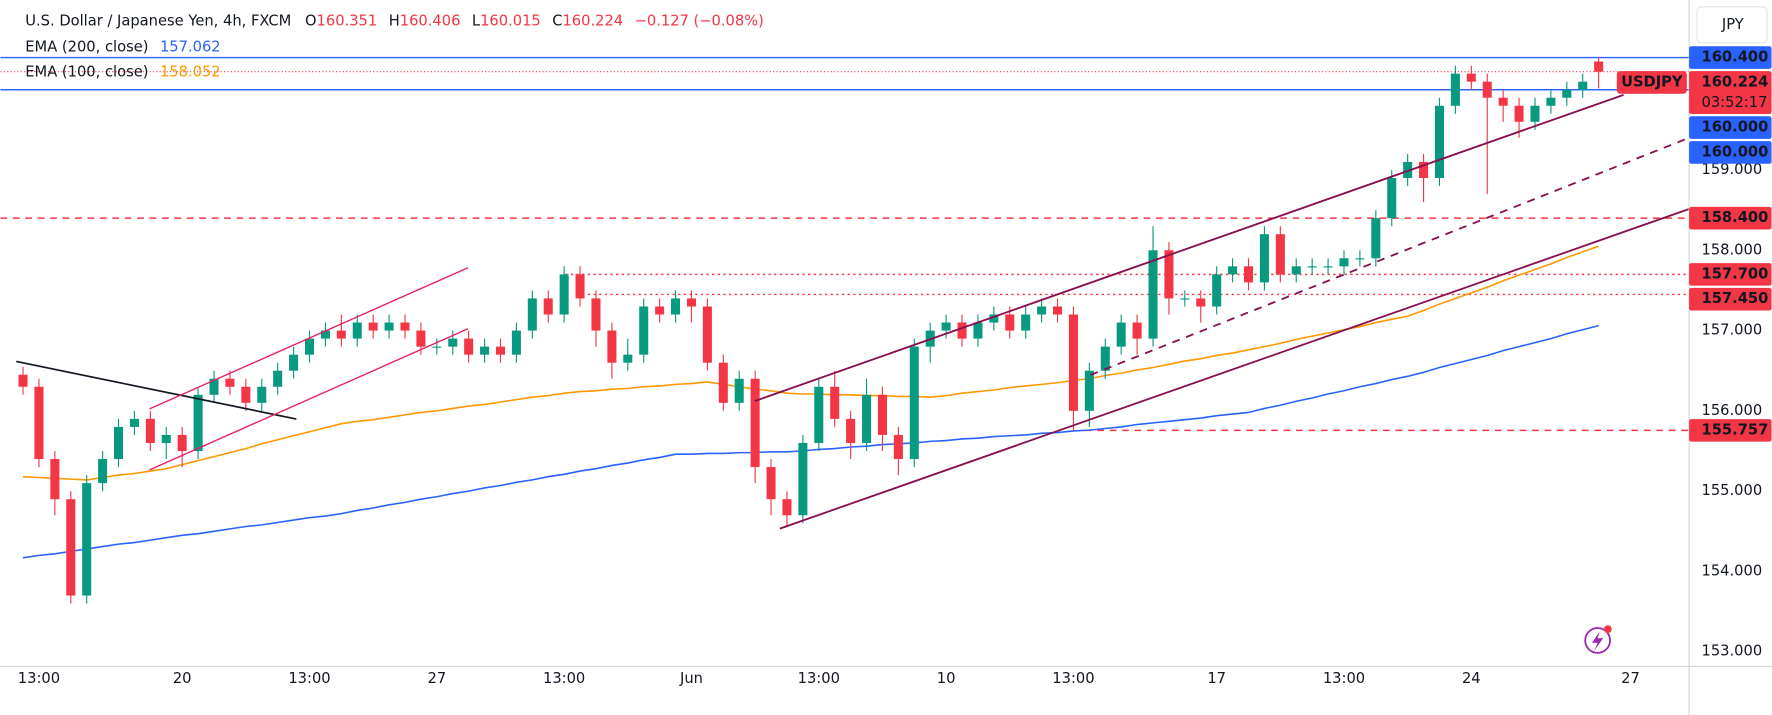  What do you see at coordinates (1630, 678) in the screenshot?
I see `x-tick-label: 27` at bounding box center [1630, 678].